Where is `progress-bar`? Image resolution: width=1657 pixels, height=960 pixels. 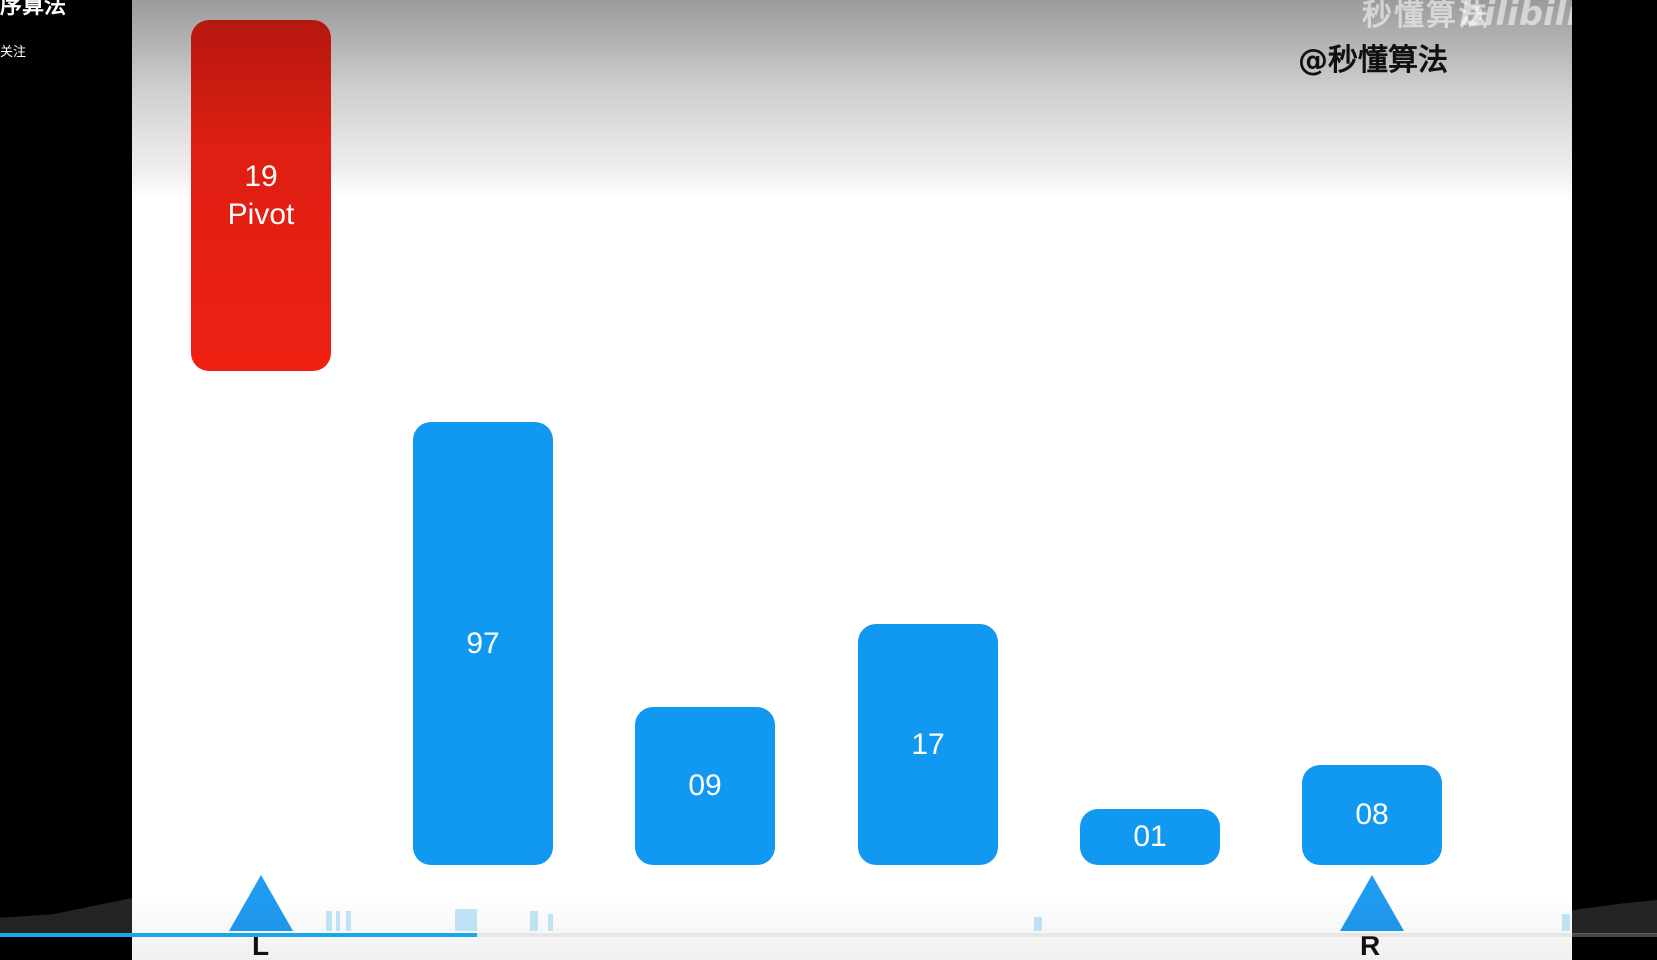 progress-bar is located at coordinates (828, 935).